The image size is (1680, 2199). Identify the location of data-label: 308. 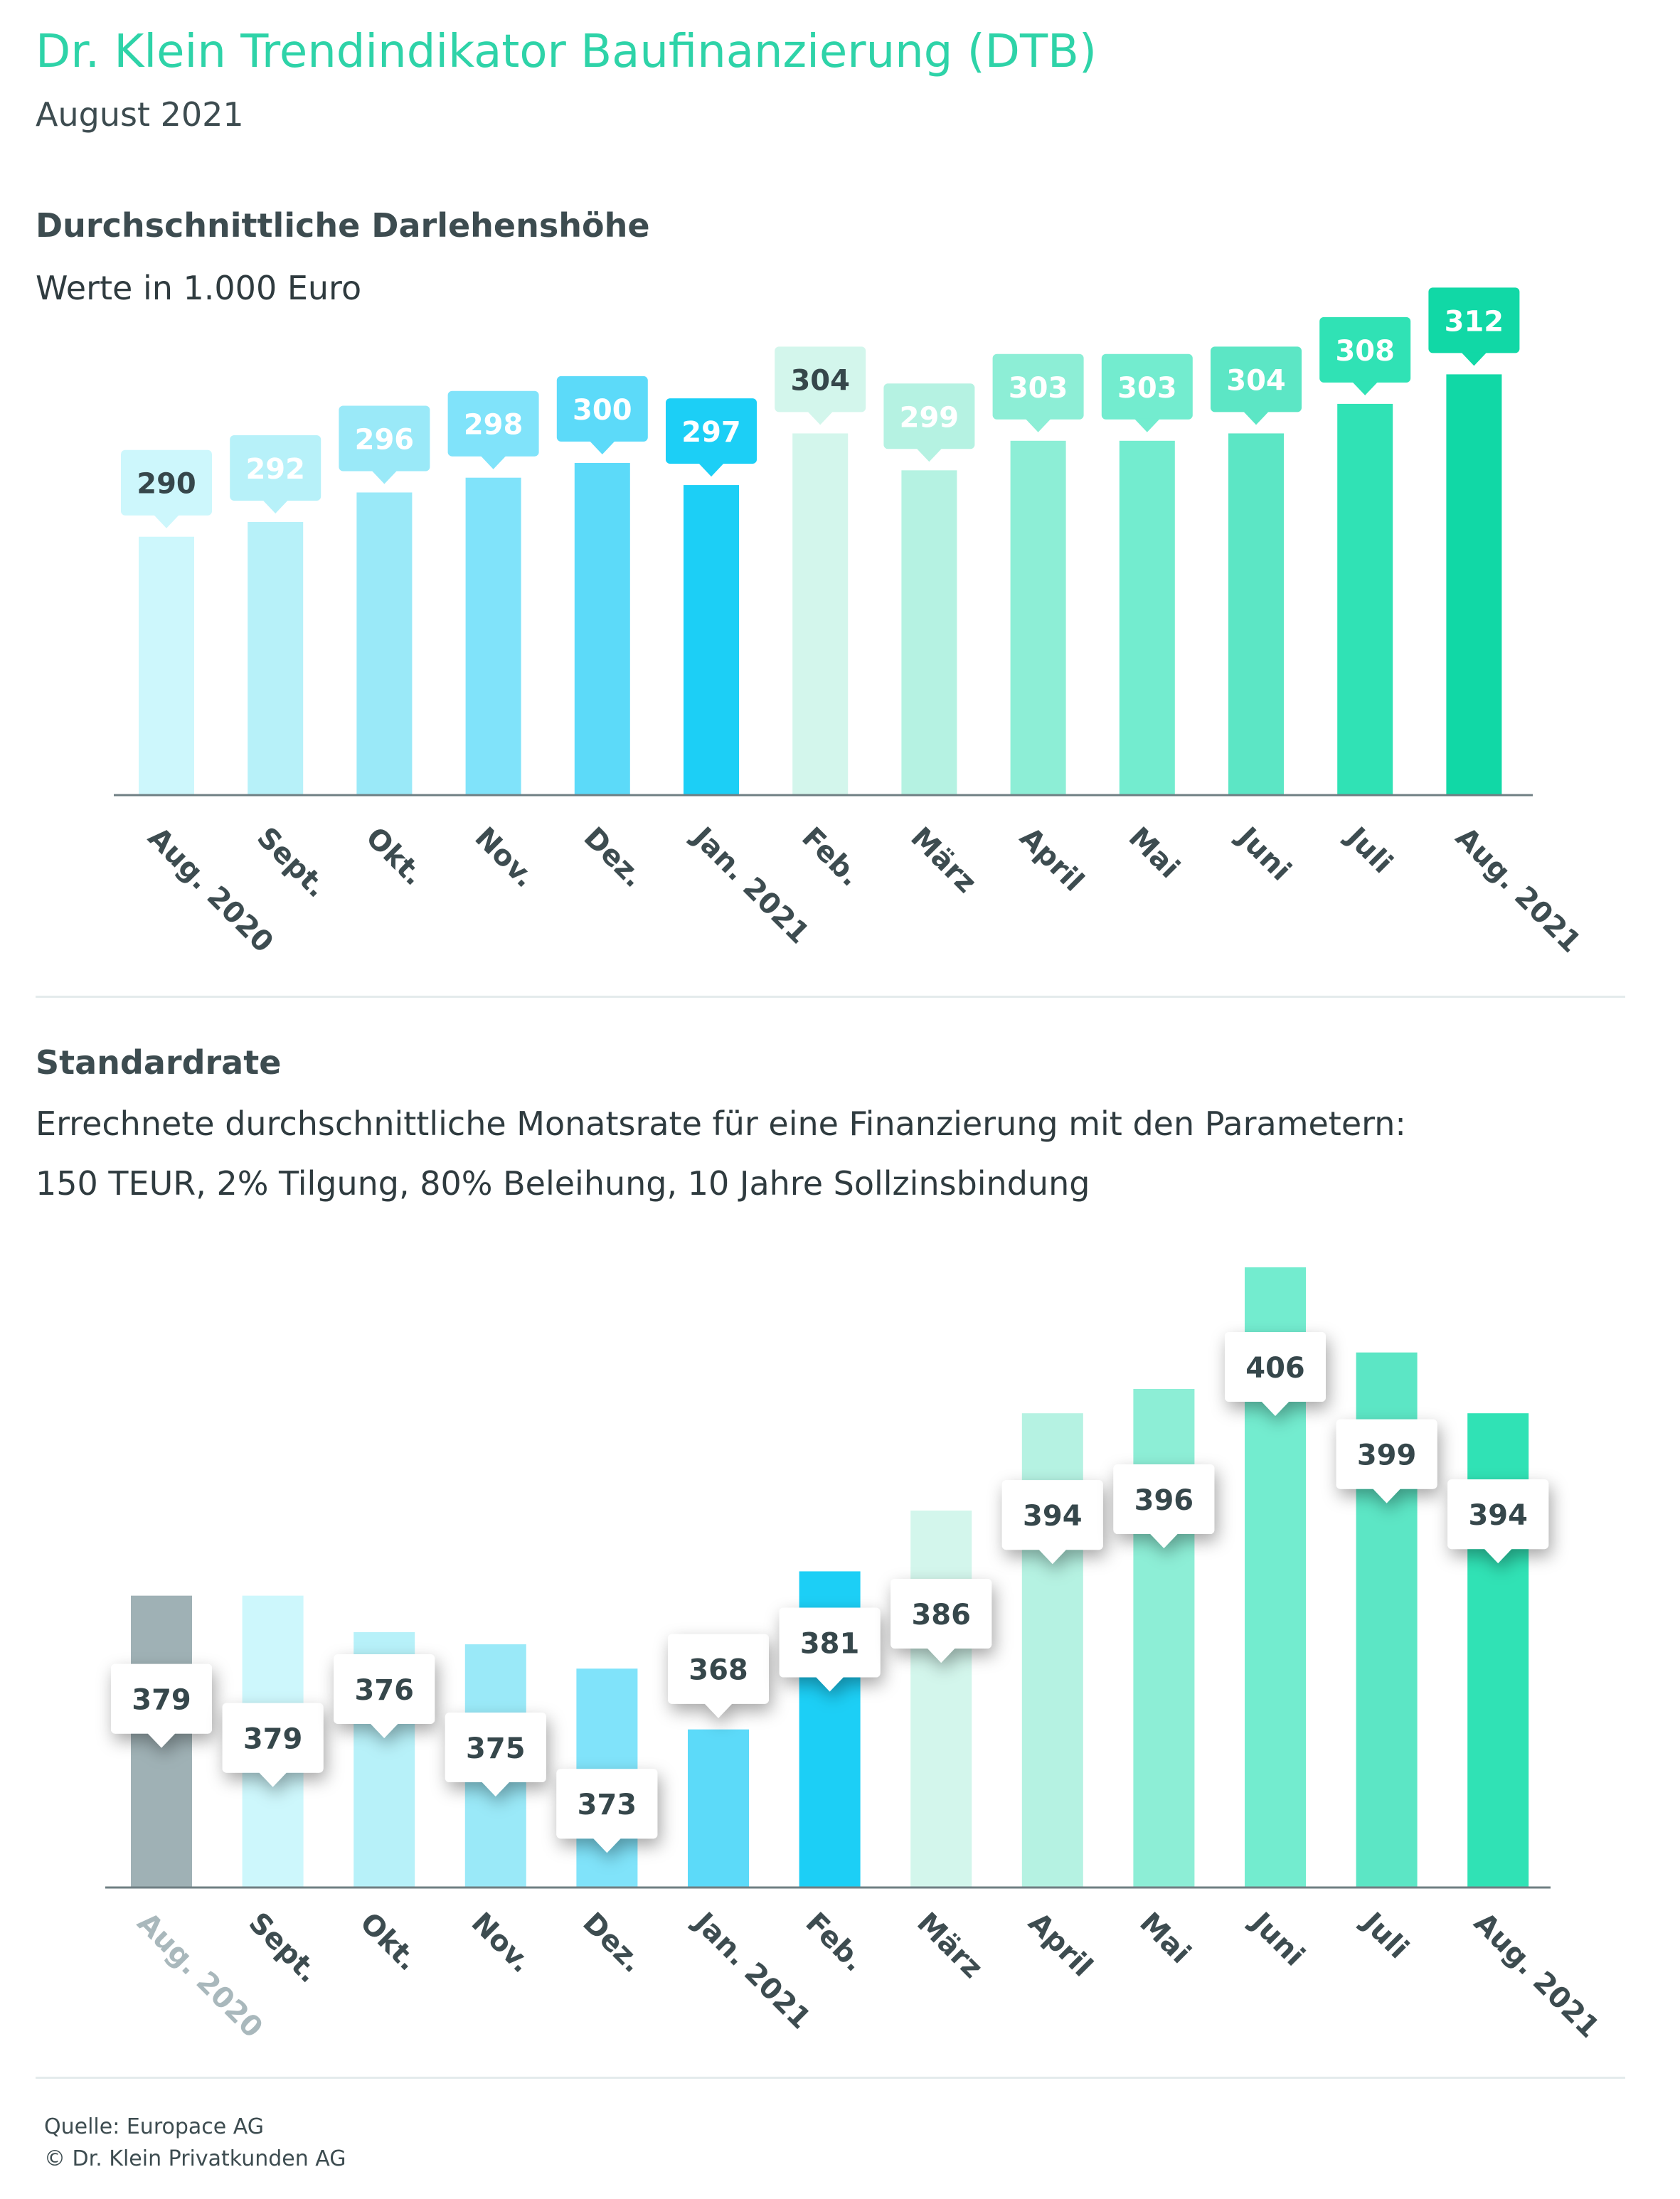
(1365, 355).